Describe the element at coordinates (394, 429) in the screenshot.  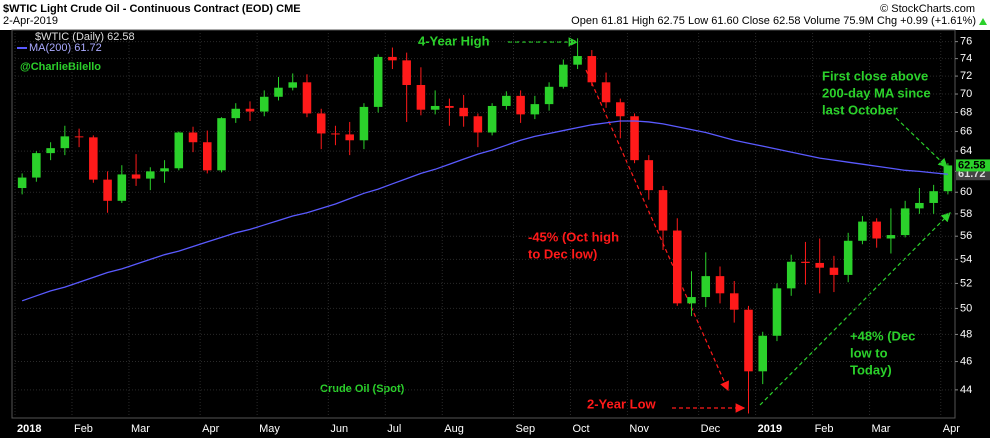
I see `x-tick-label: Jul` at that location.